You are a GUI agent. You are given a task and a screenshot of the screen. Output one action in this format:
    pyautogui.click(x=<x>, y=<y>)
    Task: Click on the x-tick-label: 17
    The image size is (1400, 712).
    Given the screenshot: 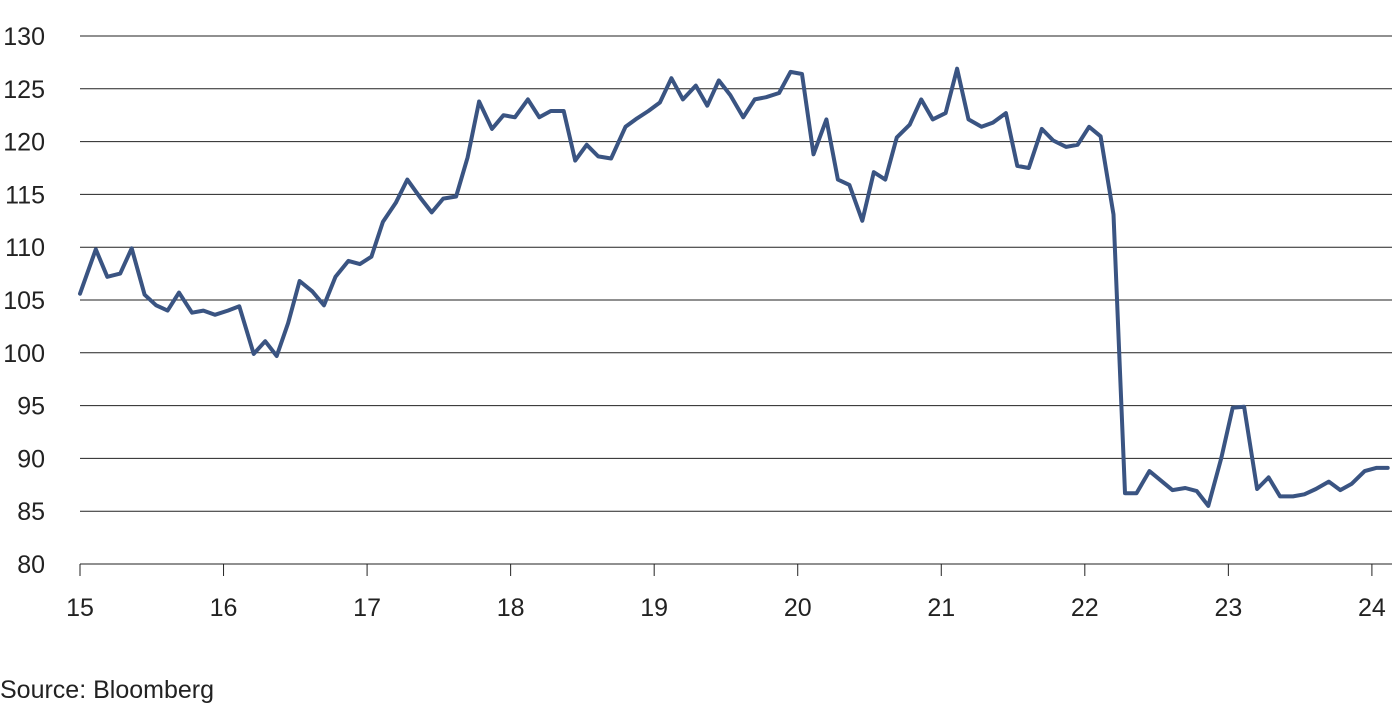 What is the action you would take?
    pyautogui.click(x=367, y=608)
    